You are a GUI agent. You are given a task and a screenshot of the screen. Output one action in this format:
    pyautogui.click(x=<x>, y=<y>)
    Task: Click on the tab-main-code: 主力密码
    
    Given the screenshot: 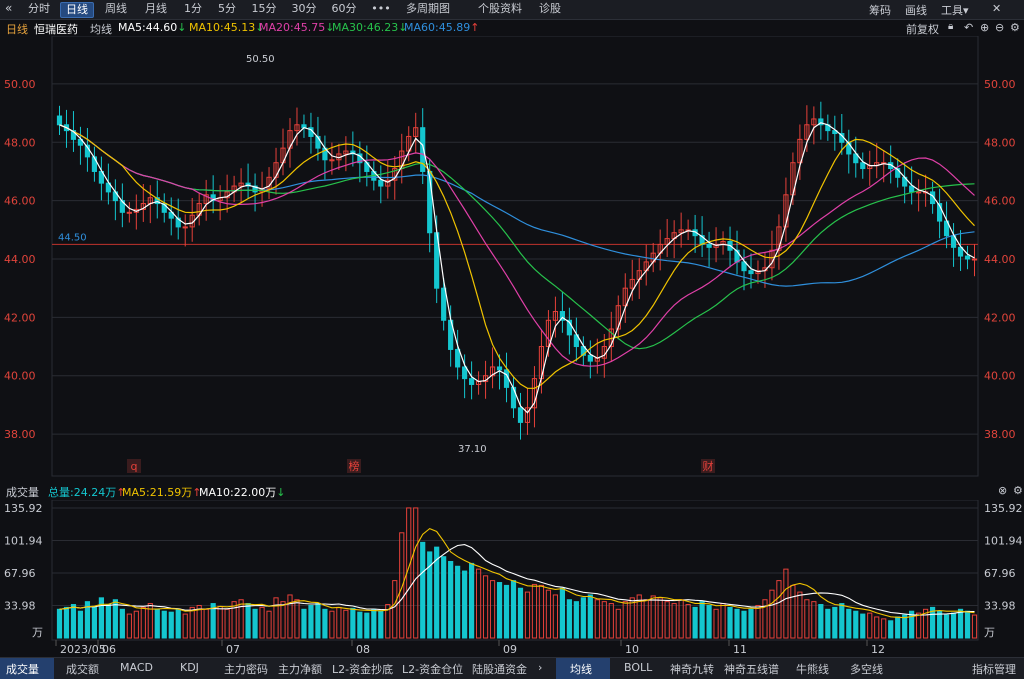 What is the action you would take?
    pyautogui.click(x=246, y=669)
    